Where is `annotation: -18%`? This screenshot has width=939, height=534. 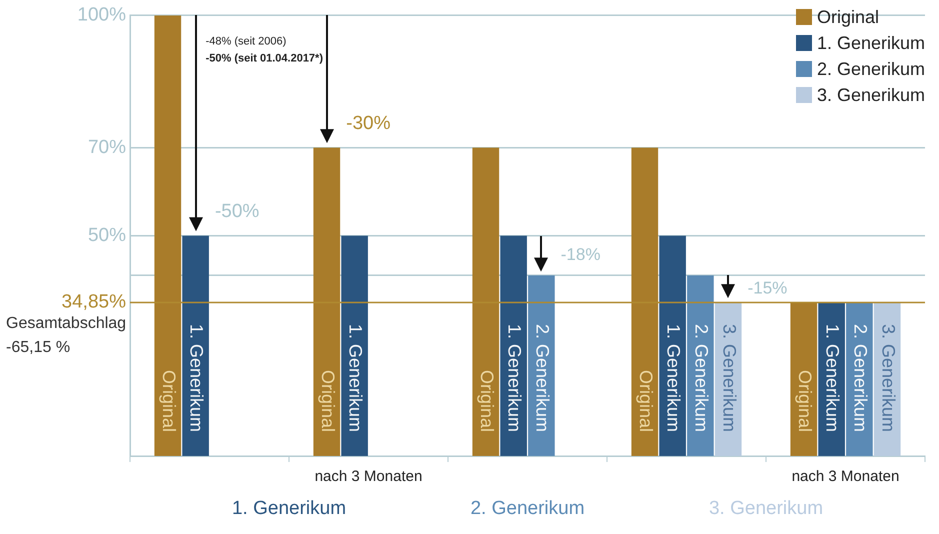
annotation: -18% is located at coordinates (580, 254).